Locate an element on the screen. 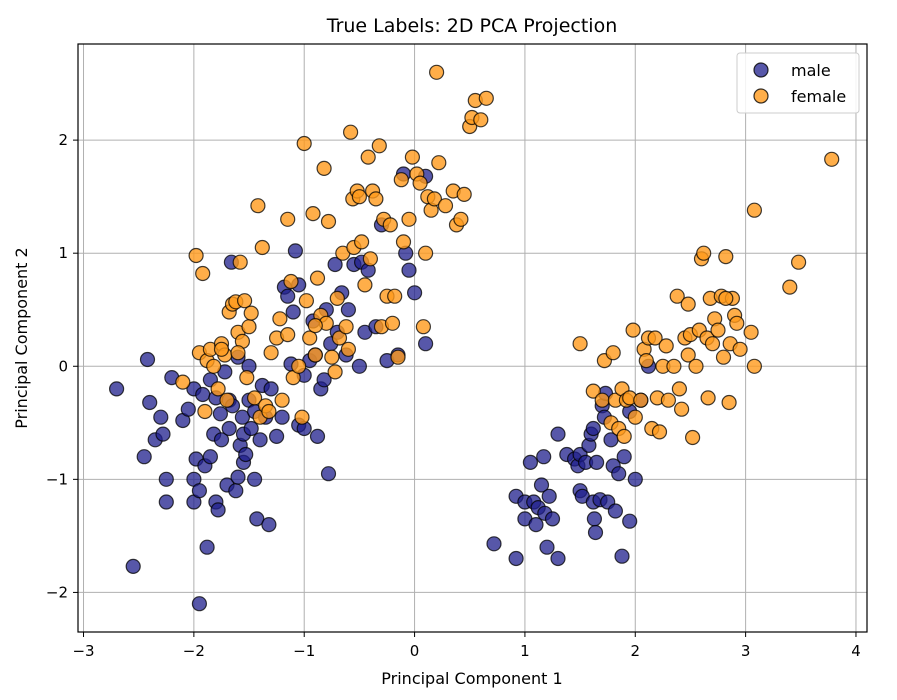 The height and width of the screenshot is (700, 897). y-tick-label: 1 is located at coordinates (63, 253).